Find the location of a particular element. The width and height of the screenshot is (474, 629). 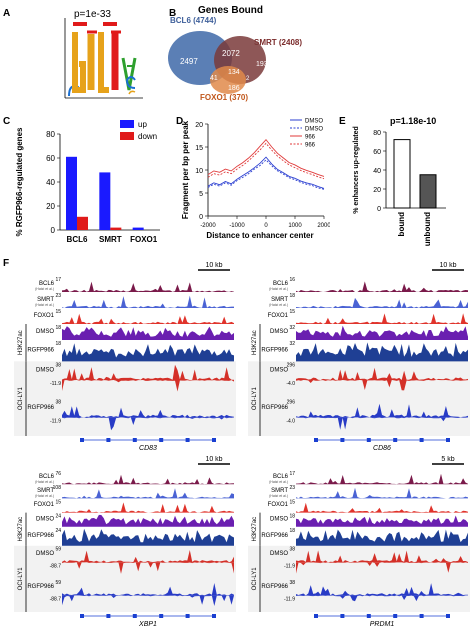

sequence-logo is located at coordinates (103, 58).